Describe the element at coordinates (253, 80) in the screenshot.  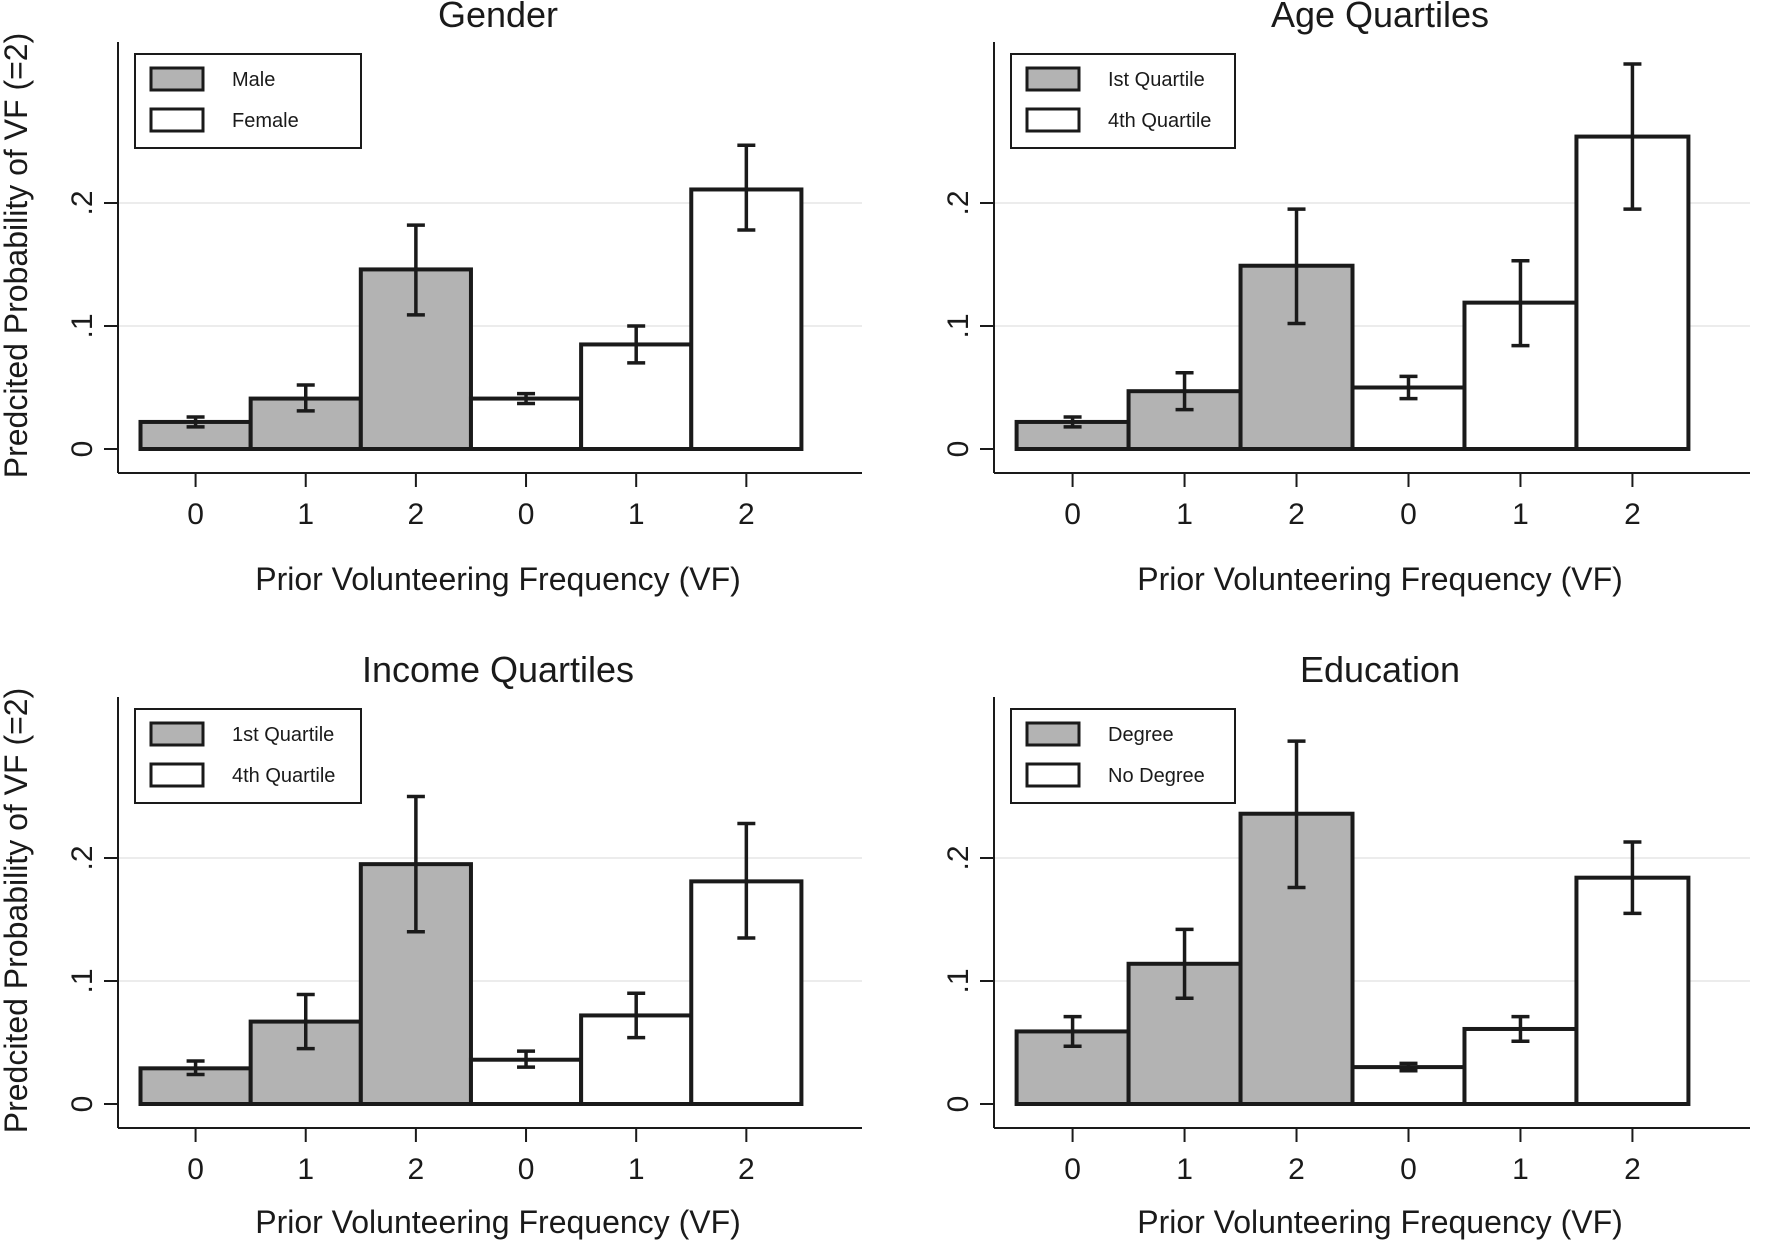
I see `legend-label: Male` at that location.